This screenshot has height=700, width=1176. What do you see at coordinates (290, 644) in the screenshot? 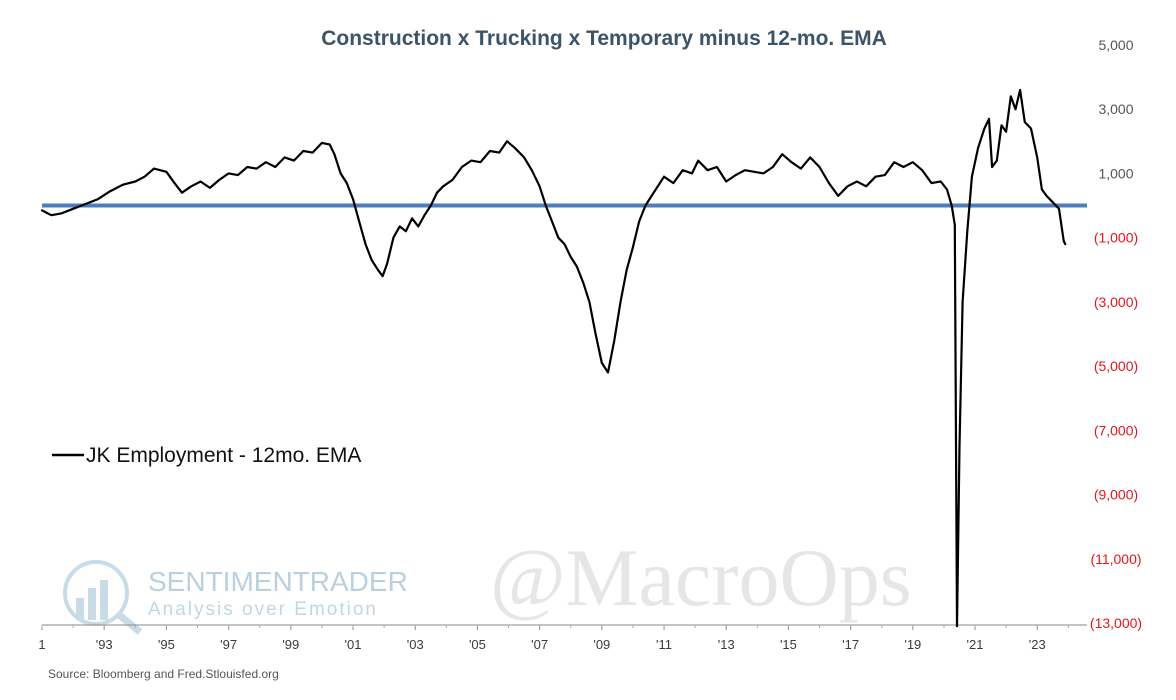
I see `x-tick-label: '99` at bounding box center [290, 644].